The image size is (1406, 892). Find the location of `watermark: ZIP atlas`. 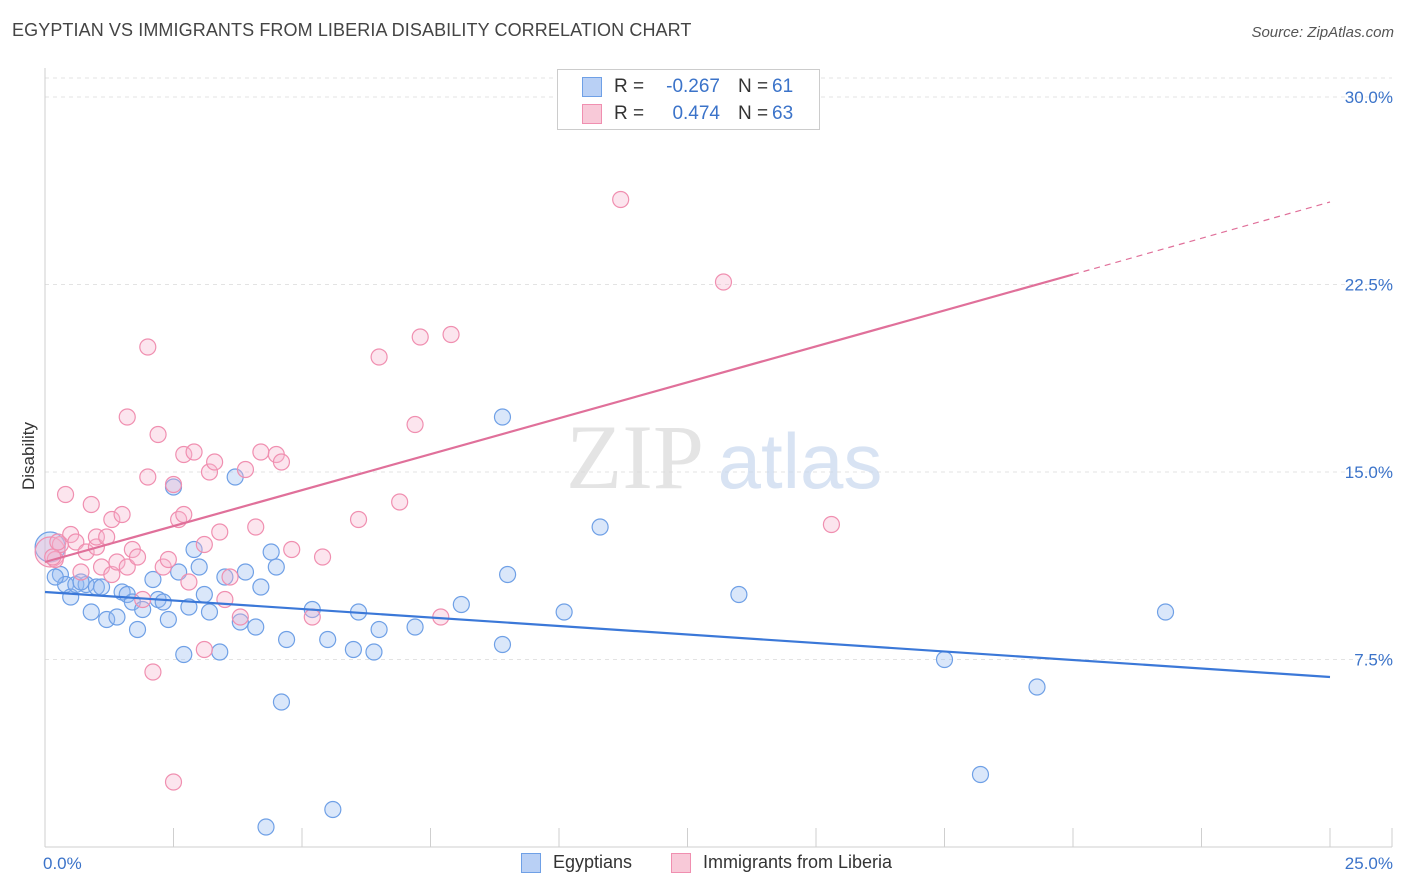

watermark: ZIP atlas is located at coordinates (724, 457).